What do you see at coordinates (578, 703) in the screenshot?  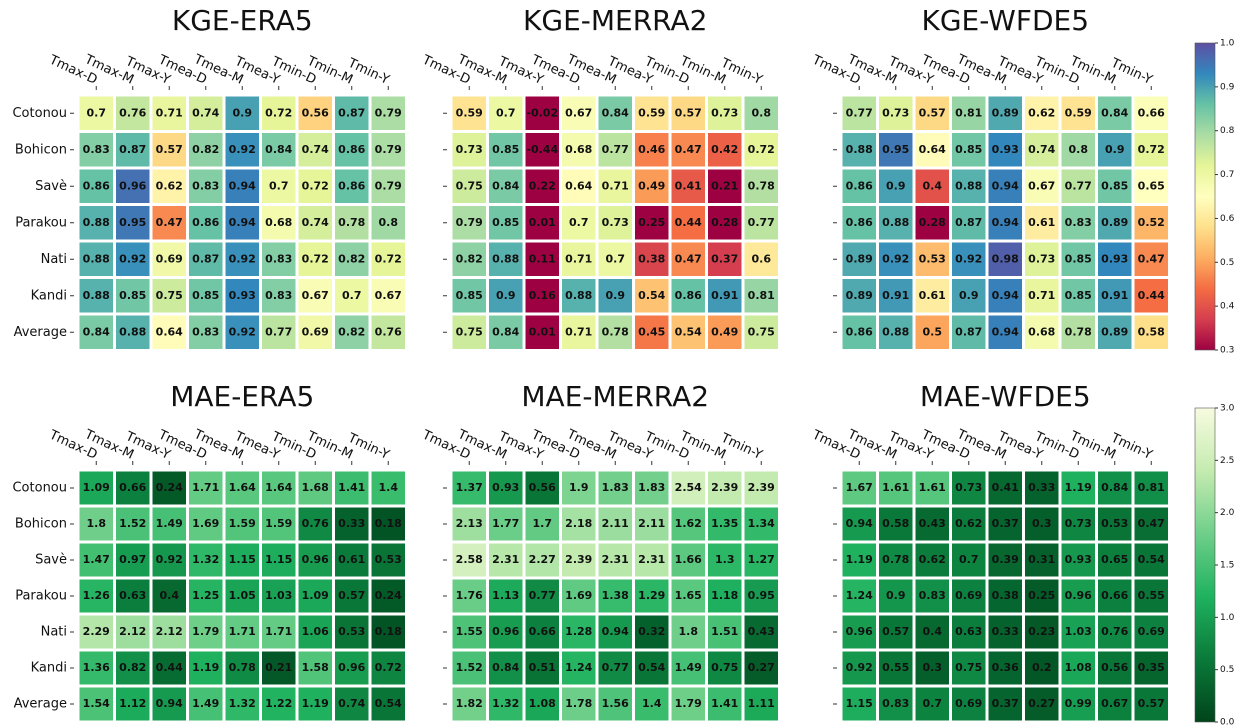 I see `cell-label: 1.78` at bounding box center [578, 703].